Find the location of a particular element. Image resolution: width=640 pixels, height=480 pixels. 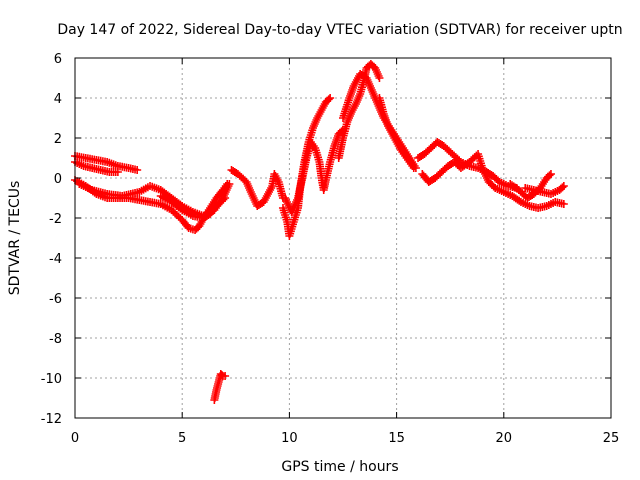

y-tick-label: -12 is located at coordinates (51, 419).